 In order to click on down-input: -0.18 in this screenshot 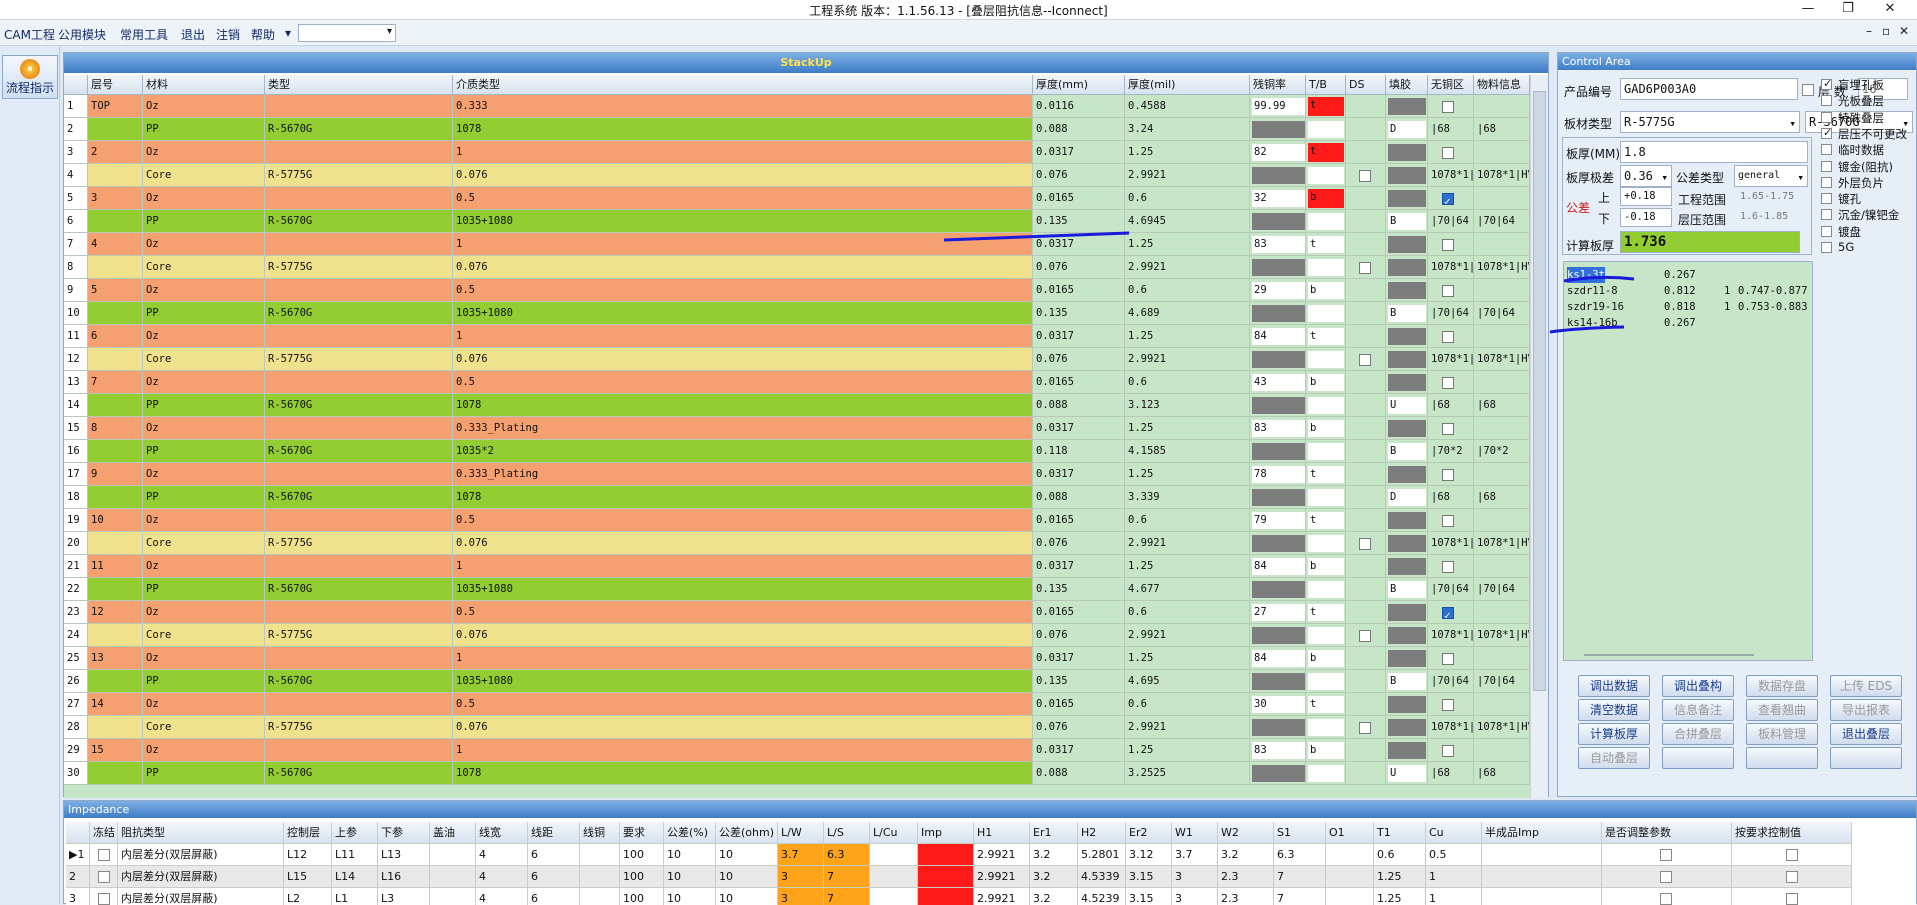, I will do `click(1646, 217)`.